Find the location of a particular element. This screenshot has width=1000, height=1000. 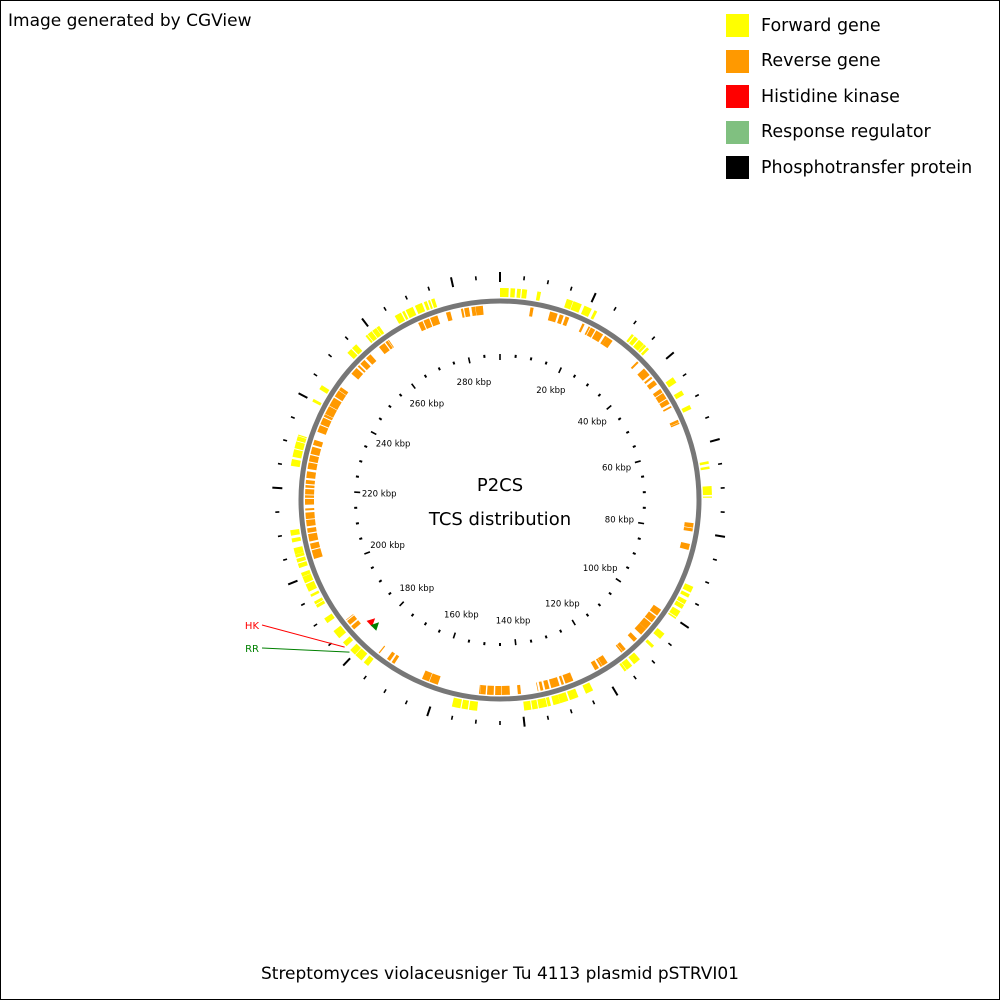

tick-label: 240 kbp is located at coordinates (393, 444).